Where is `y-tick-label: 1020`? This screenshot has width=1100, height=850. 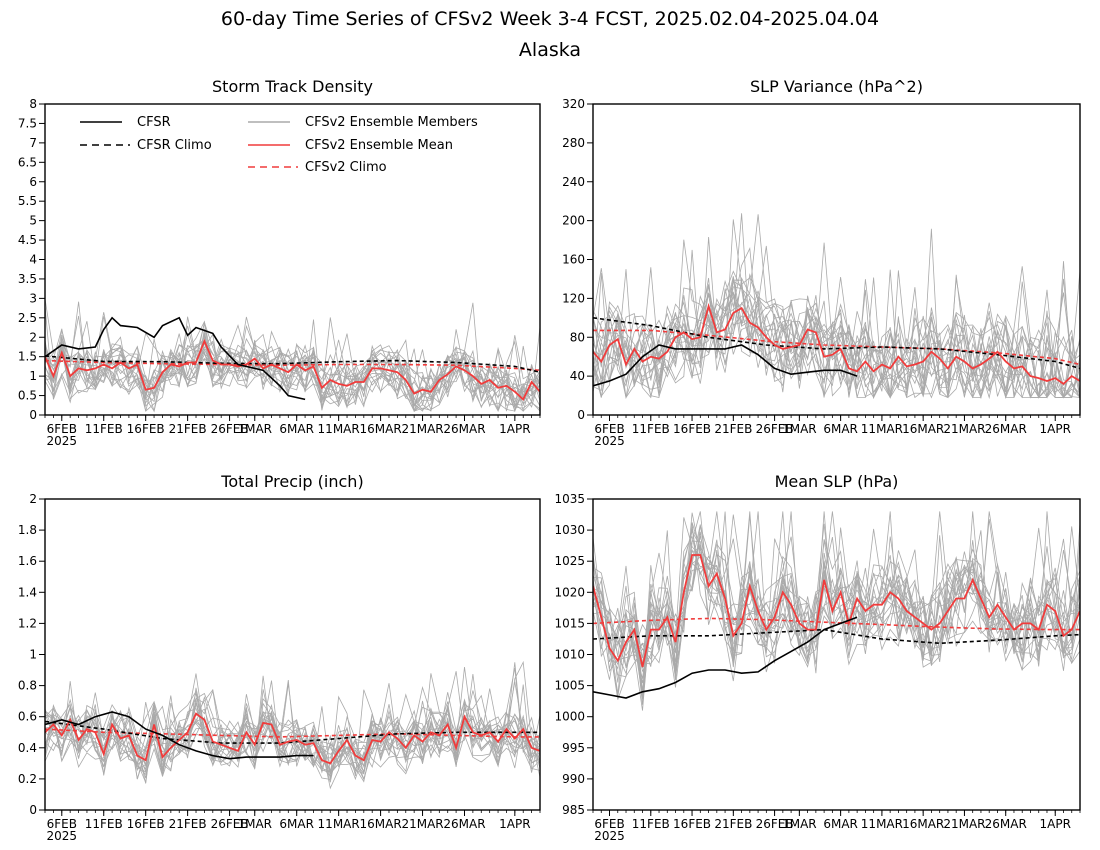 y-tick-label: 1020 is located at coordinates (569, 592).